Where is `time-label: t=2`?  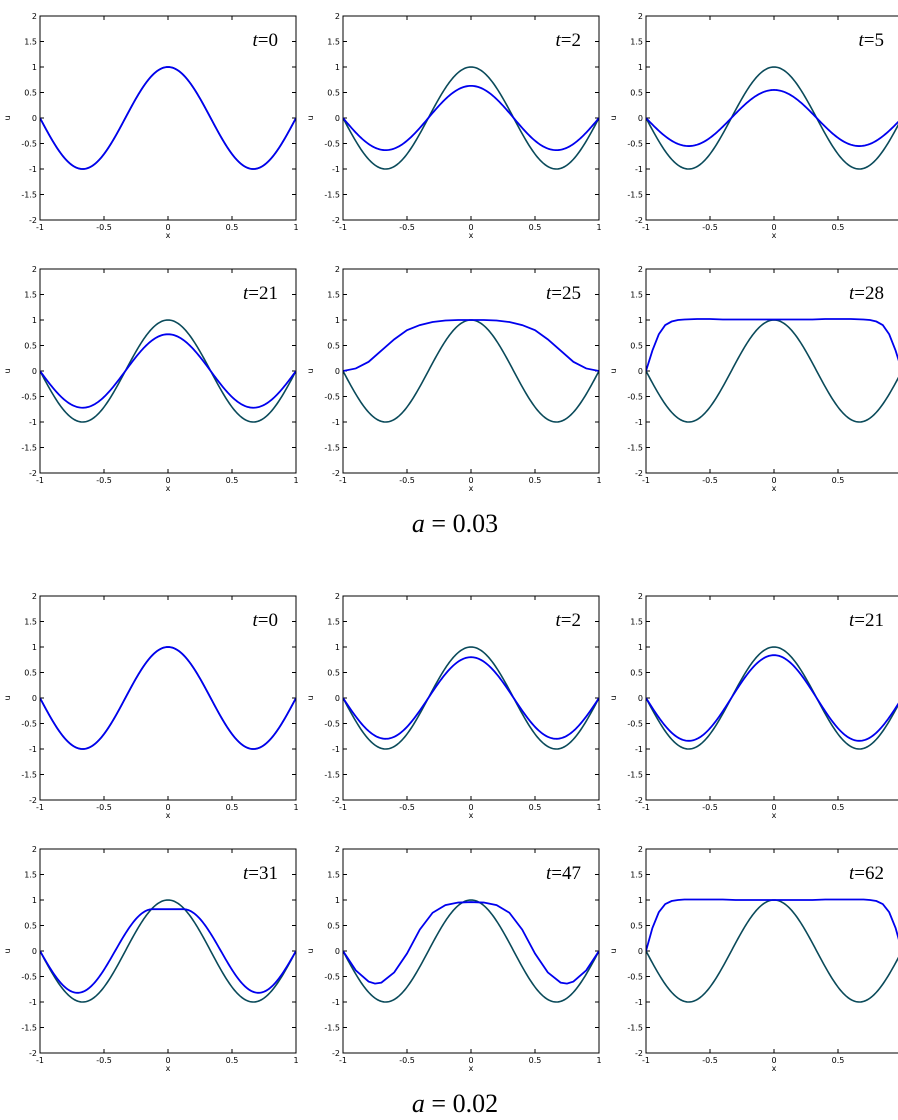
time-label: t=2 is located at coordinates (569, 40).